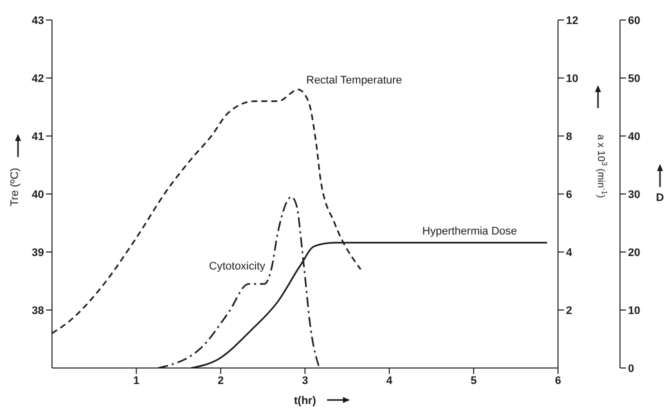 Image resolution: width=668 pixels, height=410 pixels. Describe the element at coordinates (634, 20) in the screenshot. I see `y3-tick-label: 60` at that location.